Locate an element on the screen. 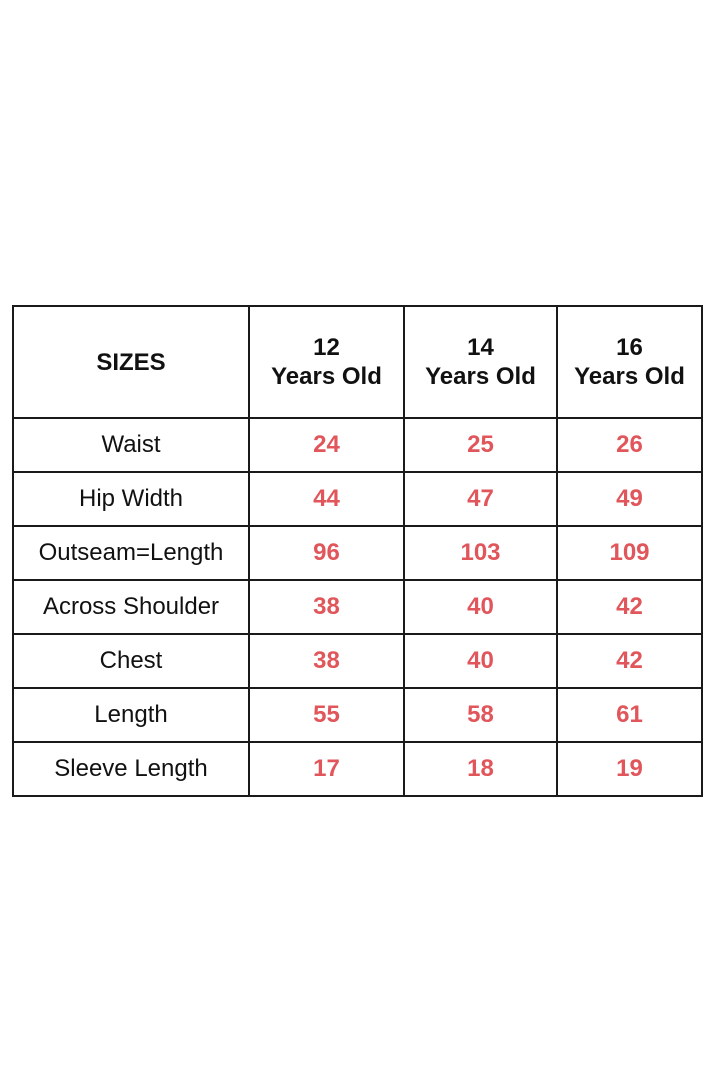 The image size is (720, 1079). cell-value: 55 is located at coordinates (326, 715).